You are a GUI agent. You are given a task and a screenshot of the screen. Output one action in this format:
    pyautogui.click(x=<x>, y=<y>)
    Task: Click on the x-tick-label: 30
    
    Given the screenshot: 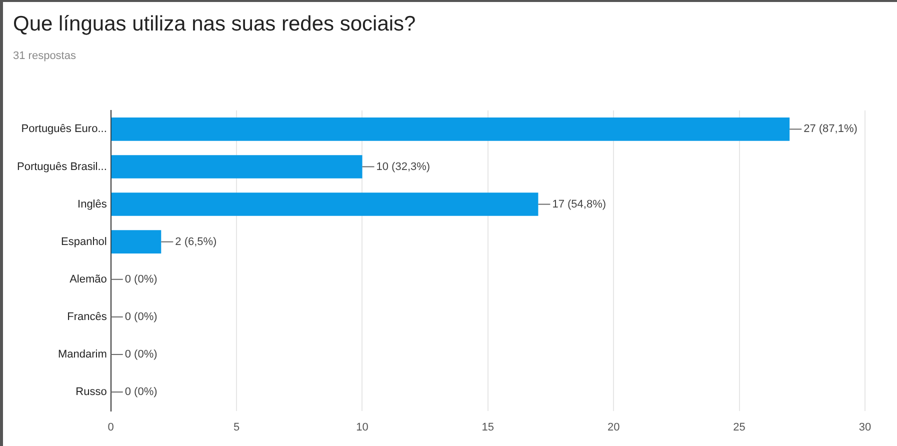 What is the action you would take?
    pyautogui.click(x=865, y=427)
    